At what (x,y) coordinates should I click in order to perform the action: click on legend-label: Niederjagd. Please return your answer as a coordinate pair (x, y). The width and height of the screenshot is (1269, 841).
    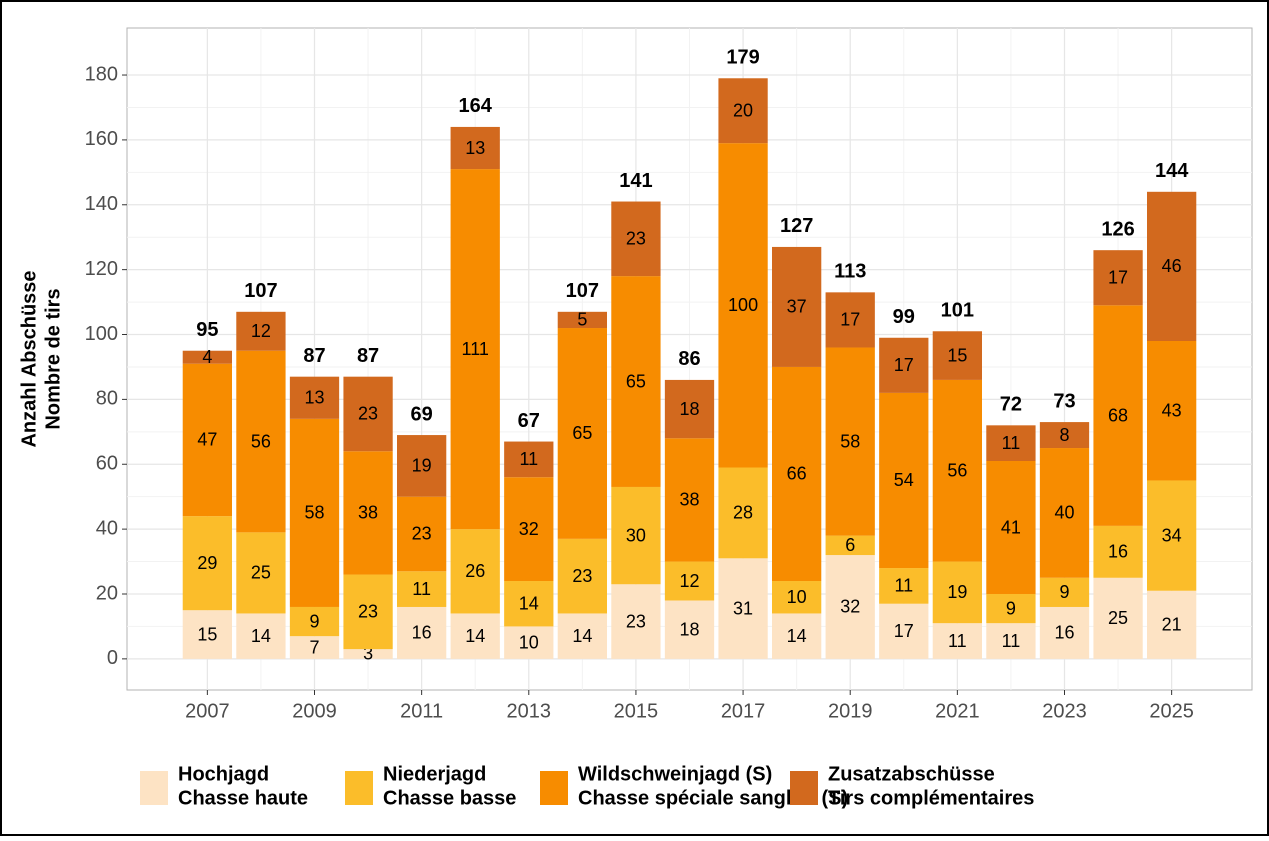
    Looking at the image, I should click on (434, 774).